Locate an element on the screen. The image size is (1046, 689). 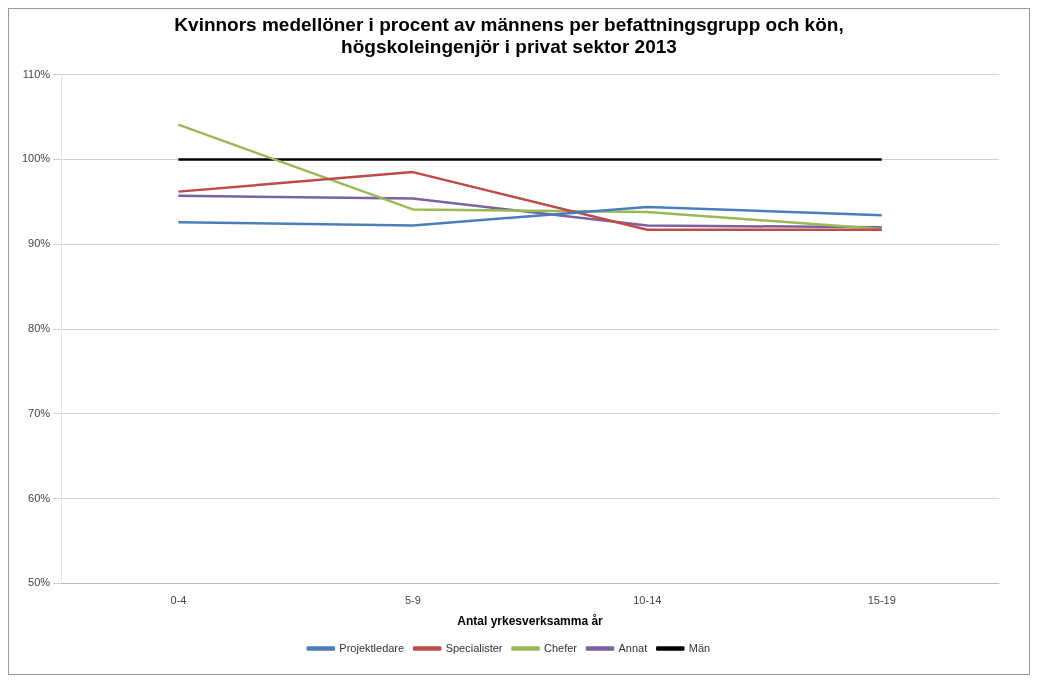
legend-label: Specialister is located at coordinates (474, 647).